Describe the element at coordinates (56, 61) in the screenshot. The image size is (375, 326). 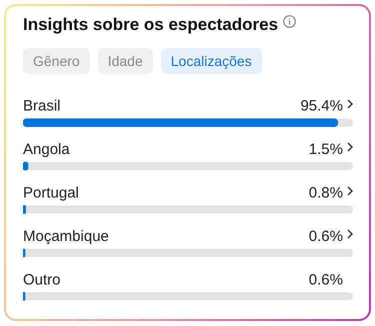
I see `text: Gênero` at that location.